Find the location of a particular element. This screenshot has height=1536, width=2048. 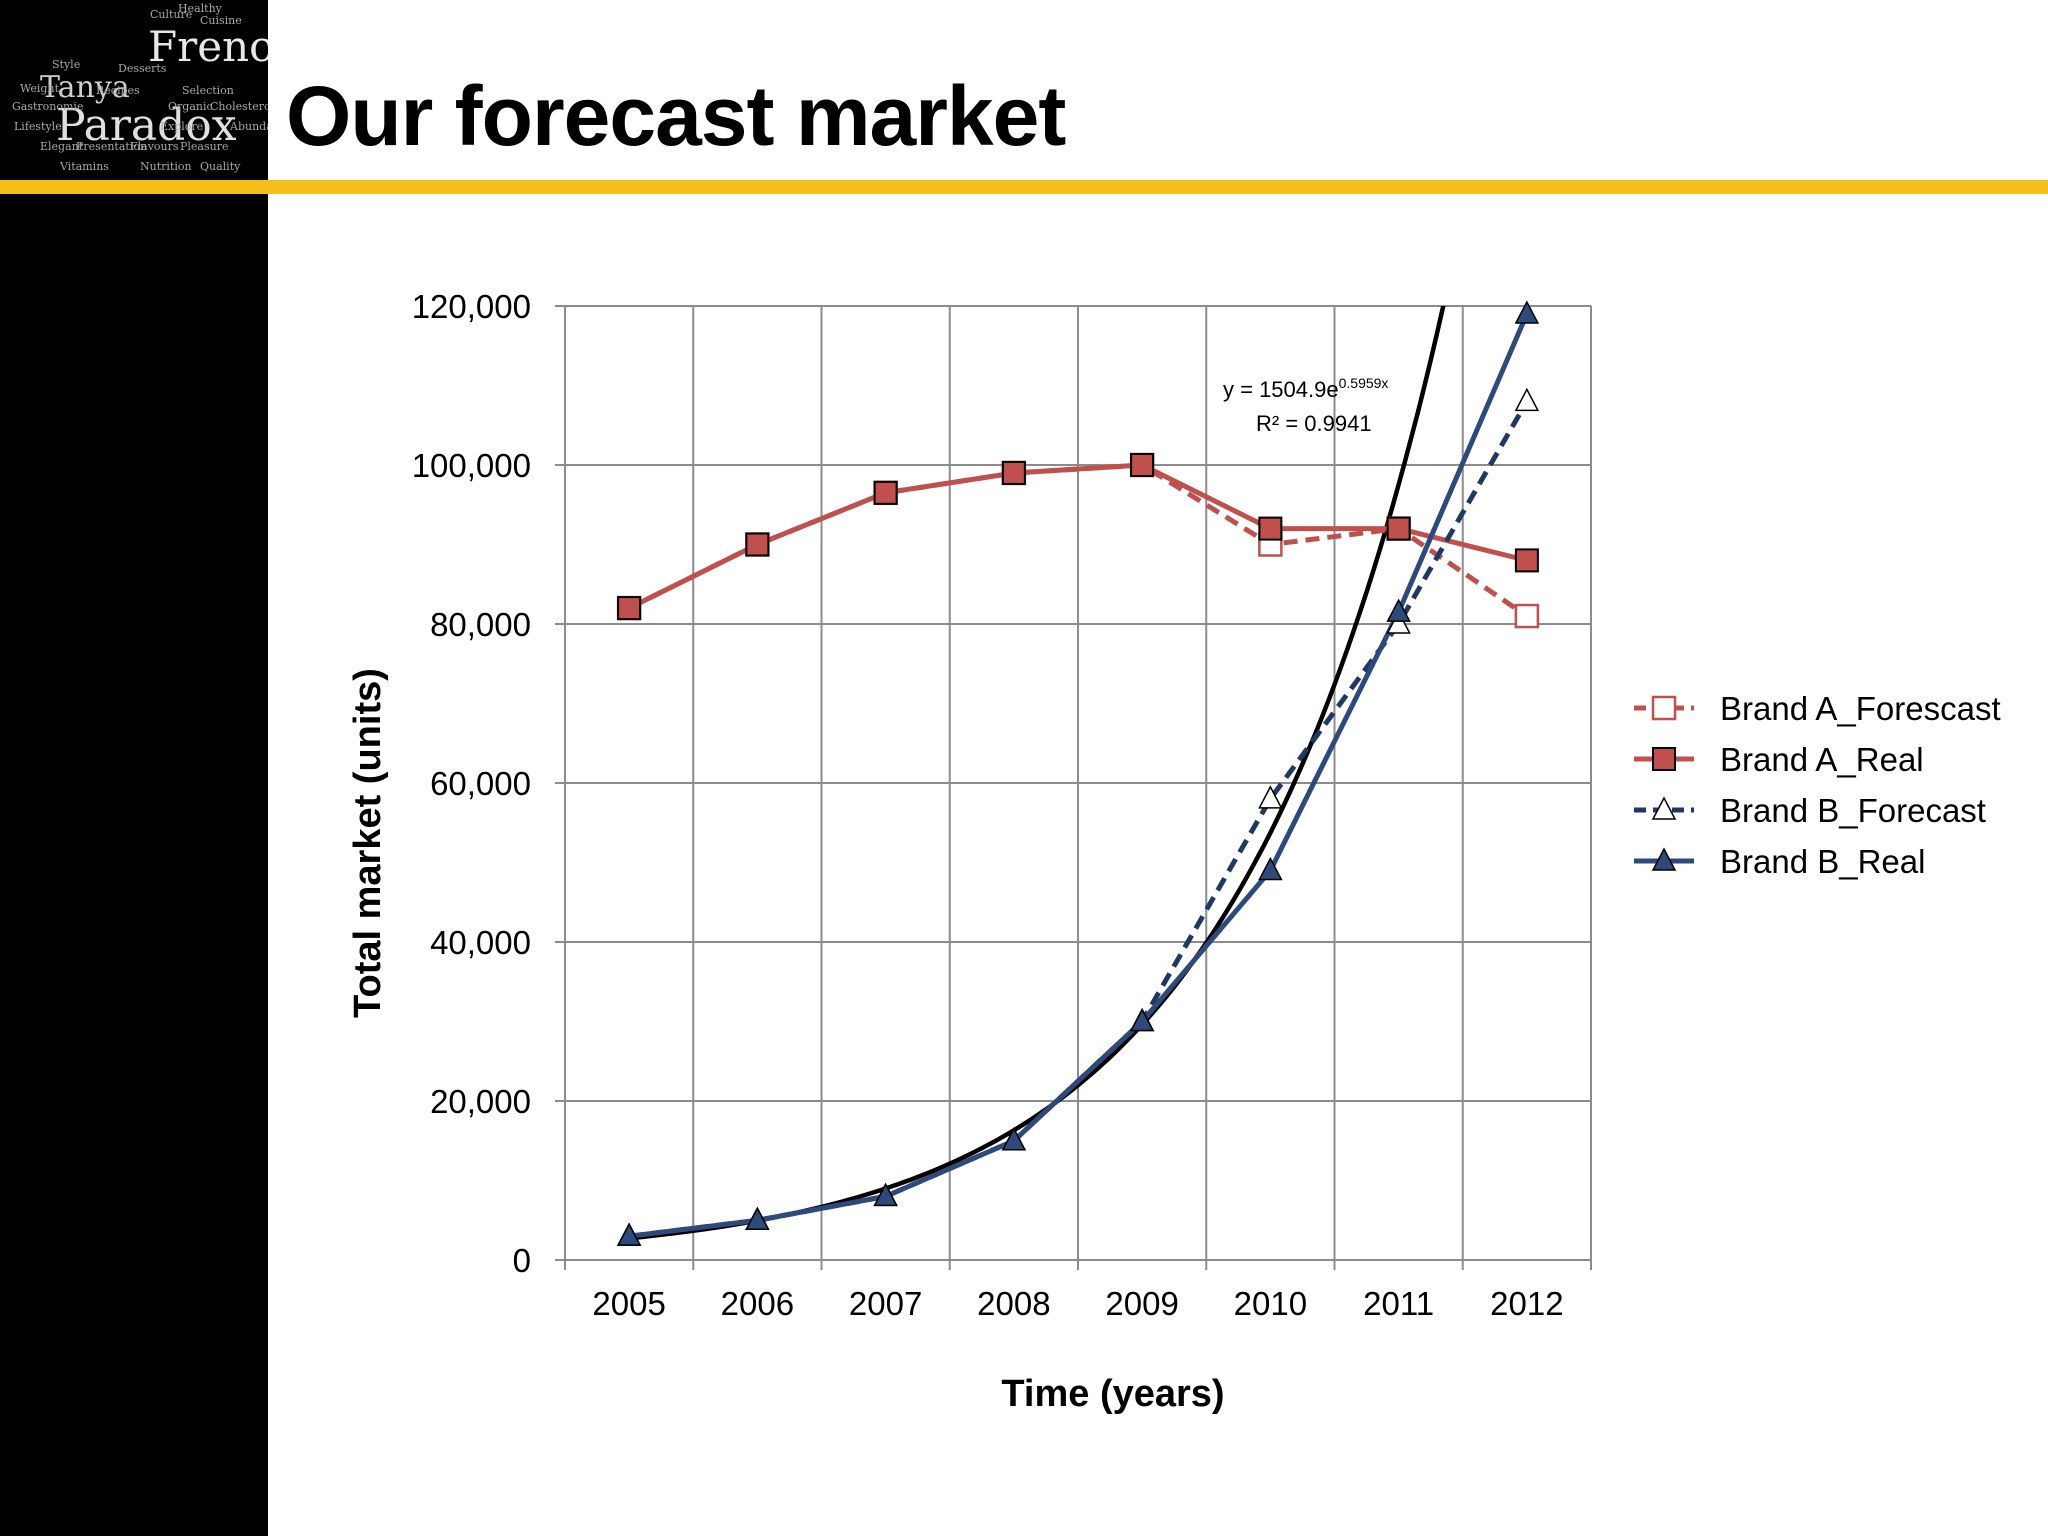

logo-word: French is located at coordinates (208, 46).